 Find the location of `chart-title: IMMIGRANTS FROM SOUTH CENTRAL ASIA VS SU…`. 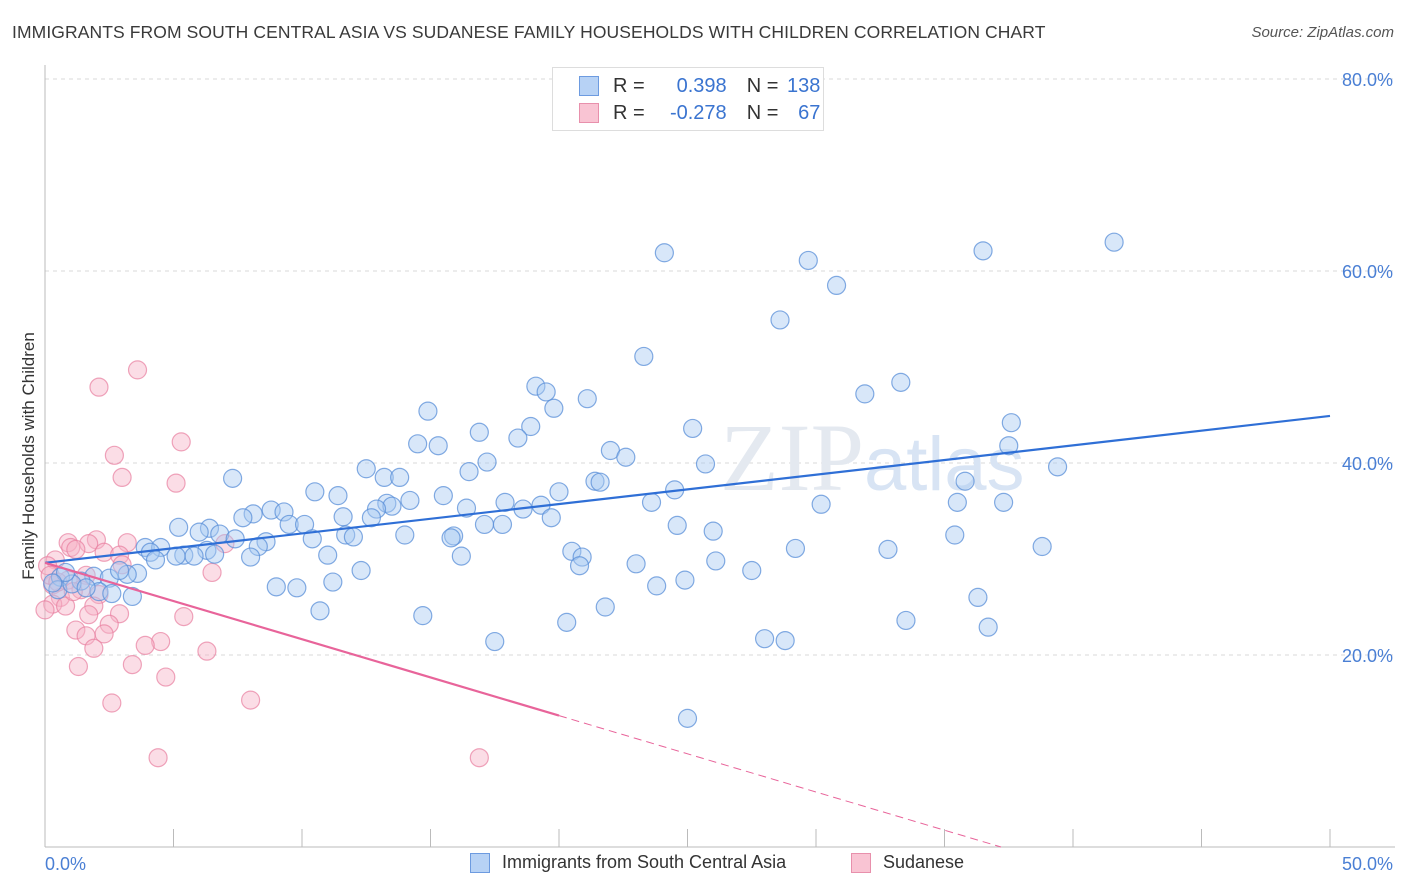

chart-title: IMMIGRANTS FROM SOUTH CENTRAL ASIA VS SU… is located at coordinates (529, 32).